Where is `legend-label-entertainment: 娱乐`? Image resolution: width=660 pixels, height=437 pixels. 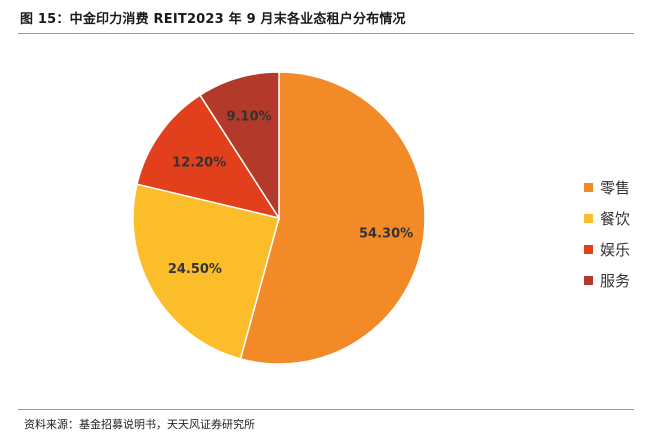
legend-label-entertainment: 娱乐 is located at coordinates (615, 249).